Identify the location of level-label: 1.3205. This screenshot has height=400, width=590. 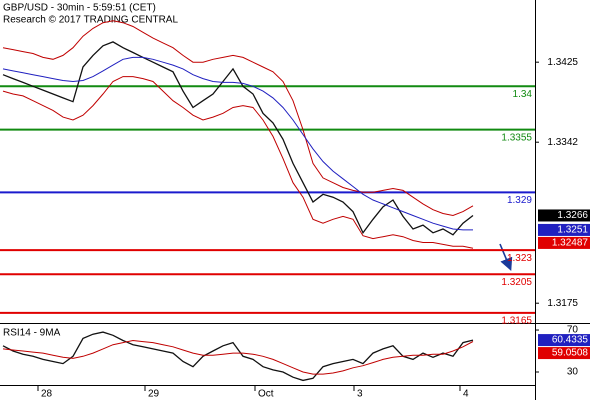
(516, 282).